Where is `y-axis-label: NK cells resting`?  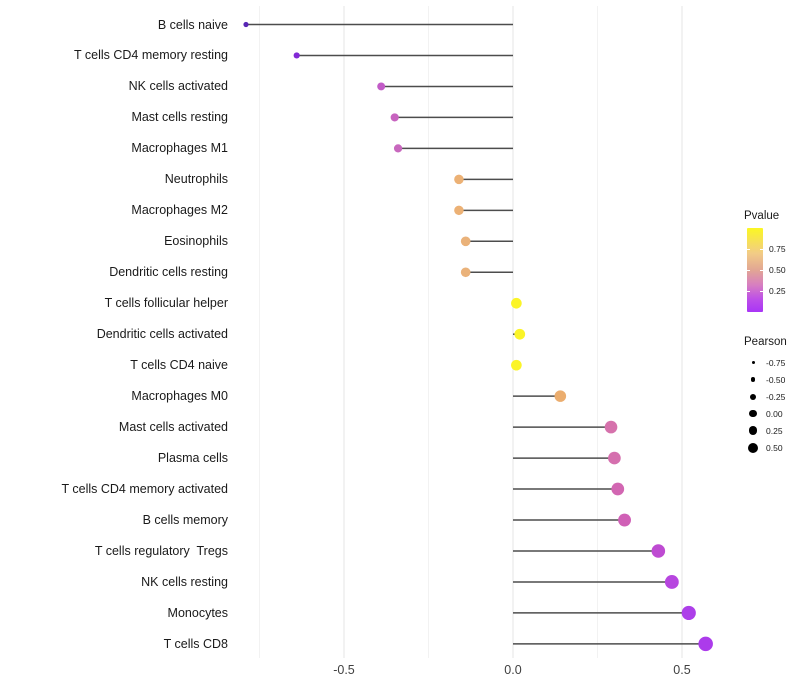
y-axis-label: NK cells resting is located at coordinates (184, 581).